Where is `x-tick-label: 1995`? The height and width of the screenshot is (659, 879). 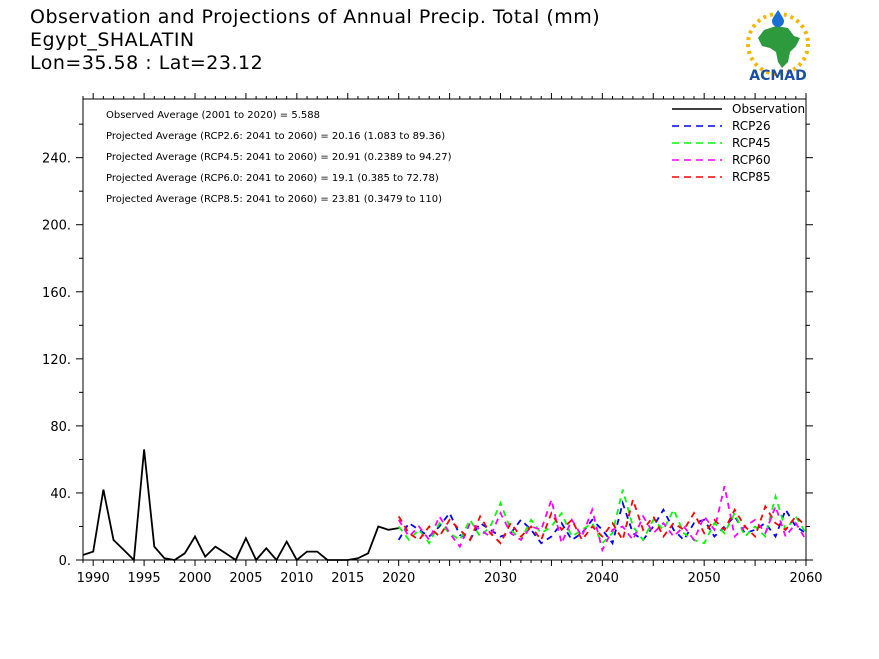
x-tick-label: 1995 is located at coordinates (144, 578).